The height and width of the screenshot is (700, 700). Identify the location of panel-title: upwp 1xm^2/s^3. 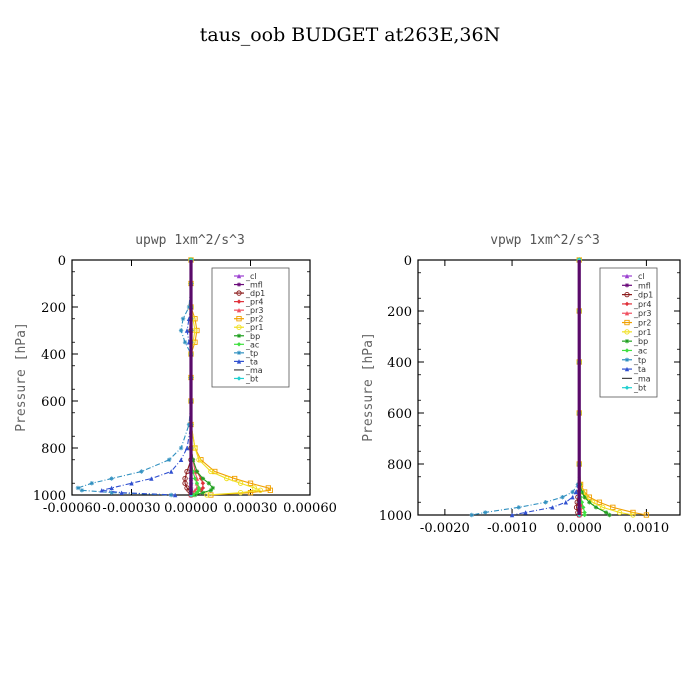
(190, 240).